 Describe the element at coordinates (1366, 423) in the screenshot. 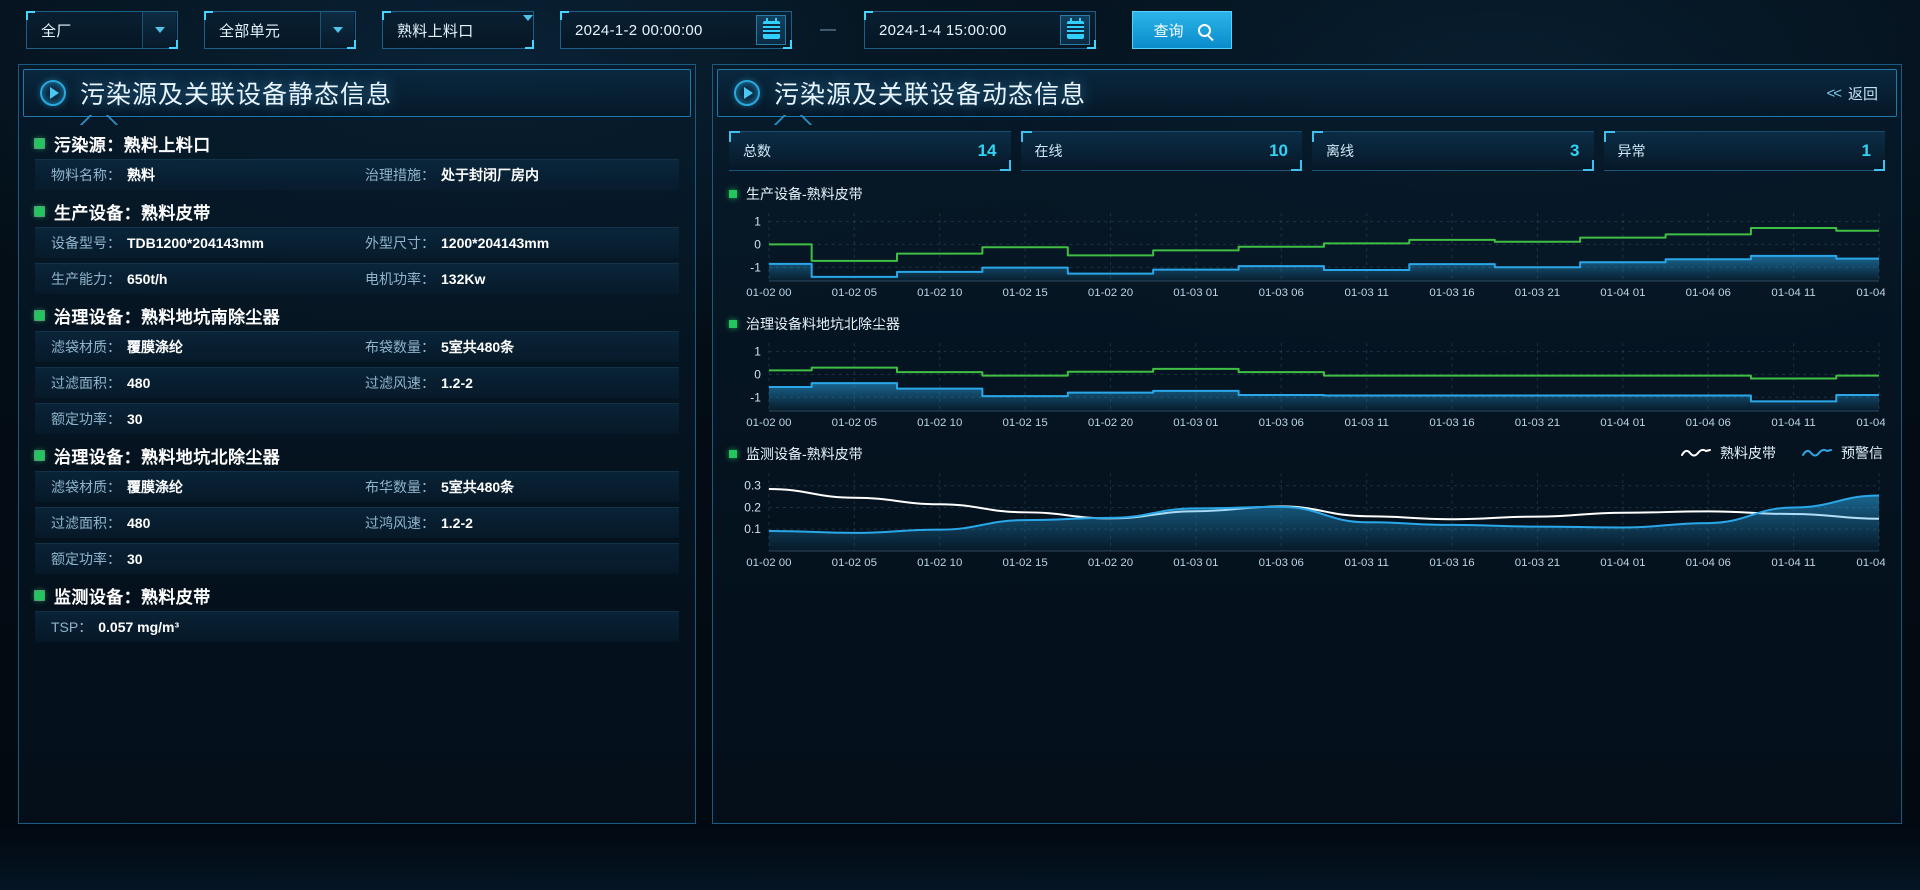

I see `x-tick-label: 01-03 11` at that location.